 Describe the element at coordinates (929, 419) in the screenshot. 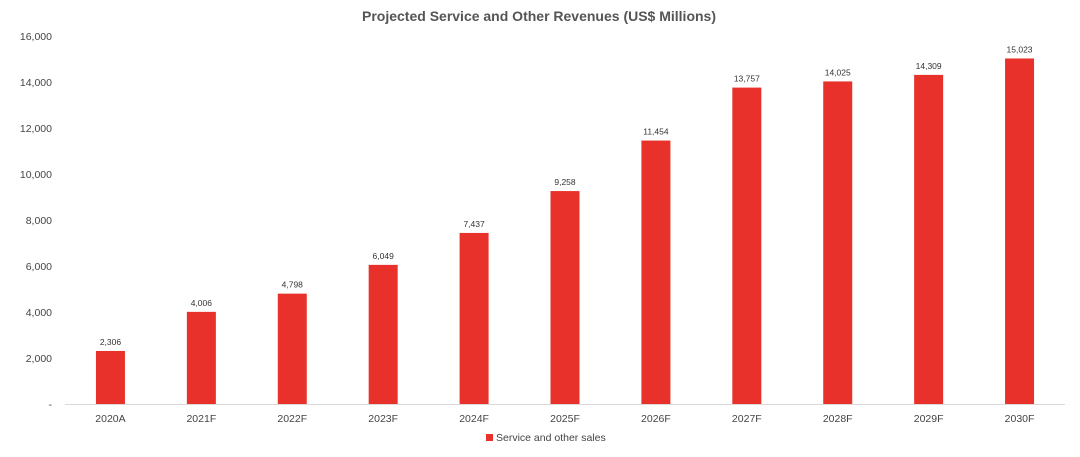

I see `x-tick-label: 2029F` at that location.